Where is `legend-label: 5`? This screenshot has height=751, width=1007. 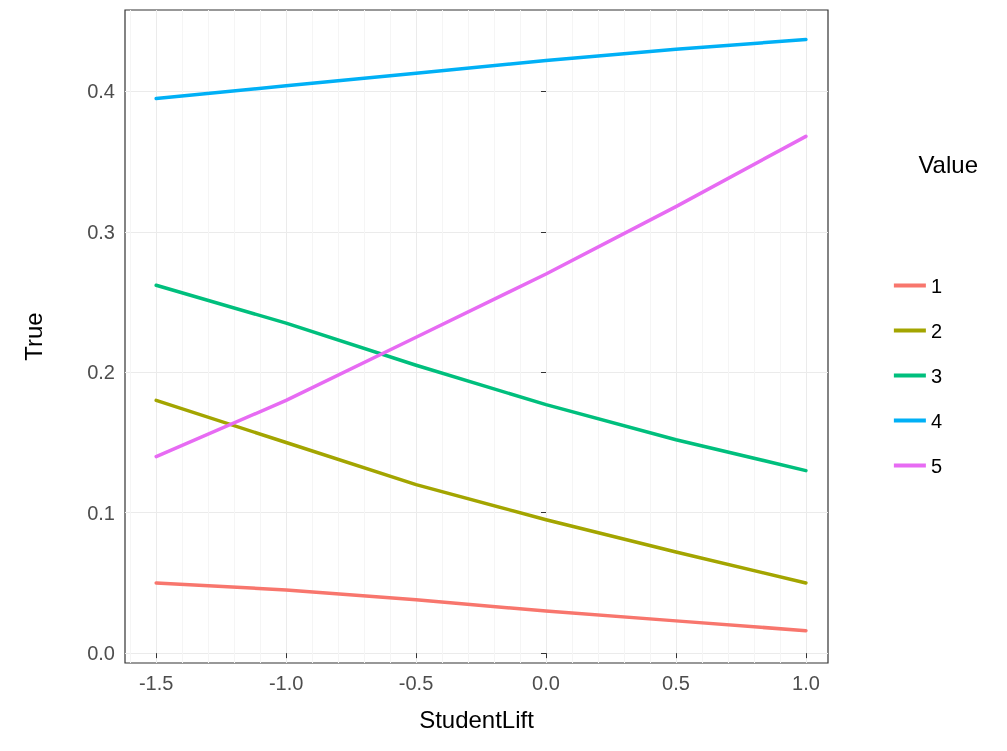
legend-label: 5 is located at coordinates (936, 465).